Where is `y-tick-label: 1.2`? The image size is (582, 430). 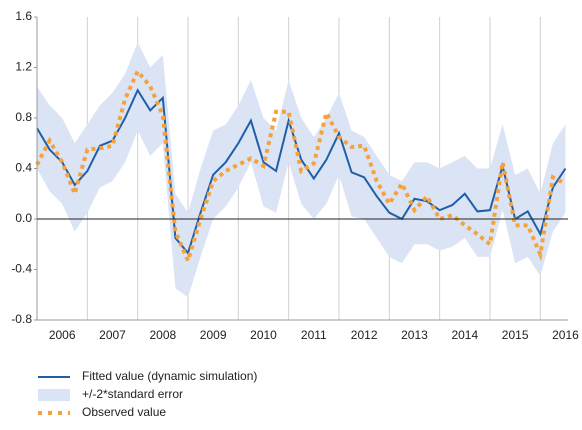
y-tick-label: 1.2 is located at coordinates (23, 67).